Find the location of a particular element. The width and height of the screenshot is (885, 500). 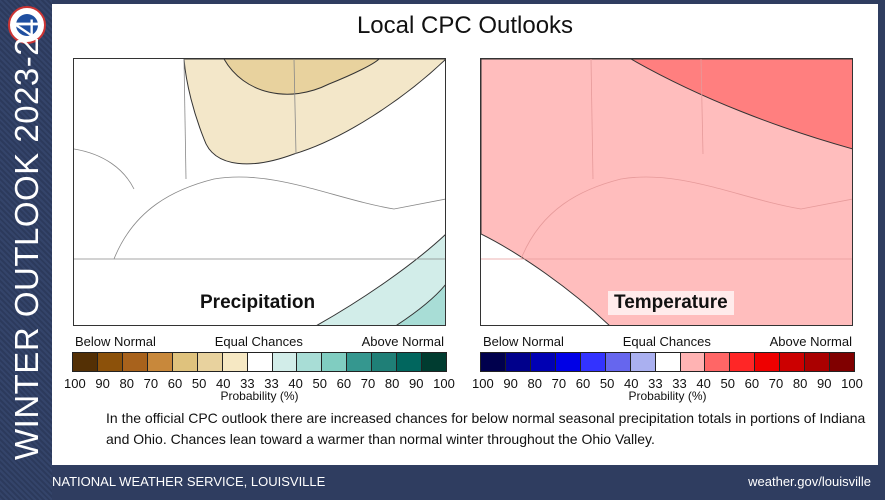

map-label: Precipitation is located at coordinates (258, 303).